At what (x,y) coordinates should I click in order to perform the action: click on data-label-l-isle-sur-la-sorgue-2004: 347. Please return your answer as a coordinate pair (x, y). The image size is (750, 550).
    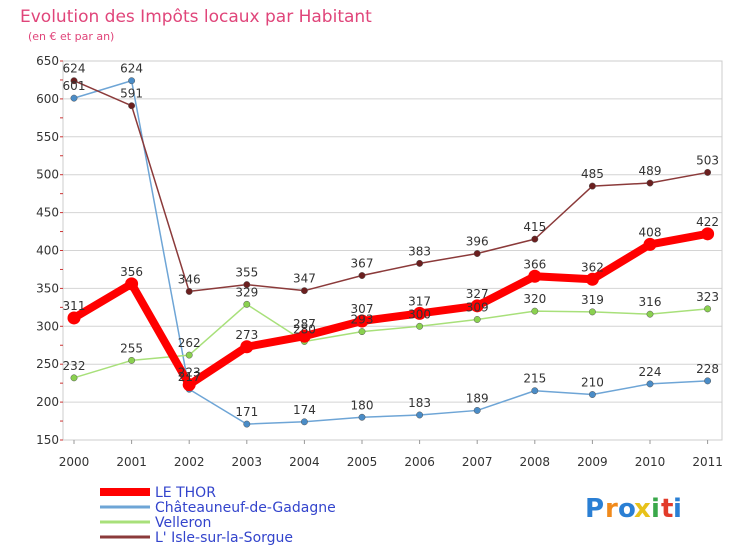
    Looking at the image, I should click on (304, 279).